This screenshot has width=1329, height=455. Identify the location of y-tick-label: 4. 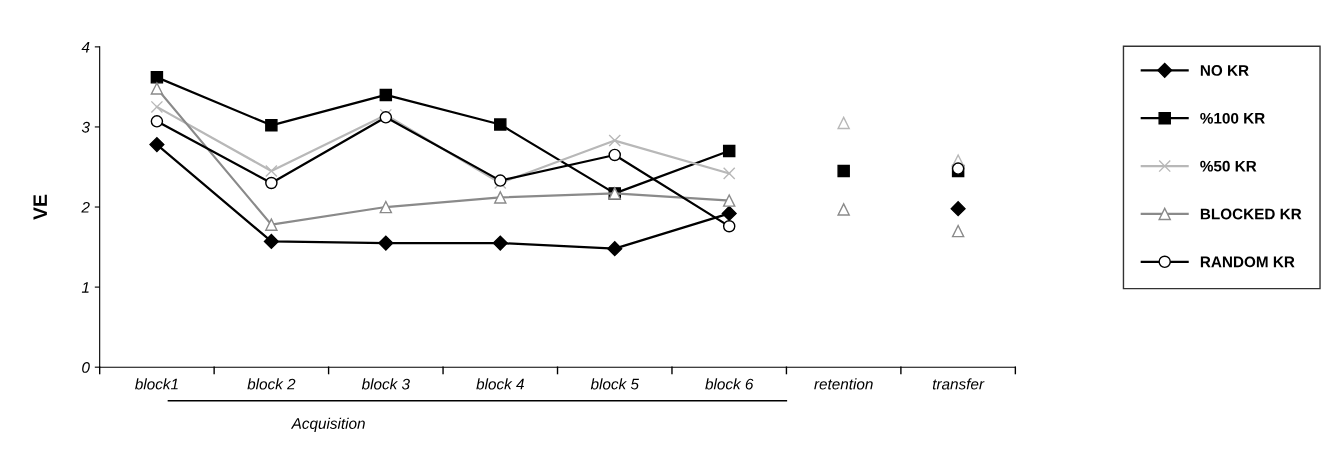
(85, 47).